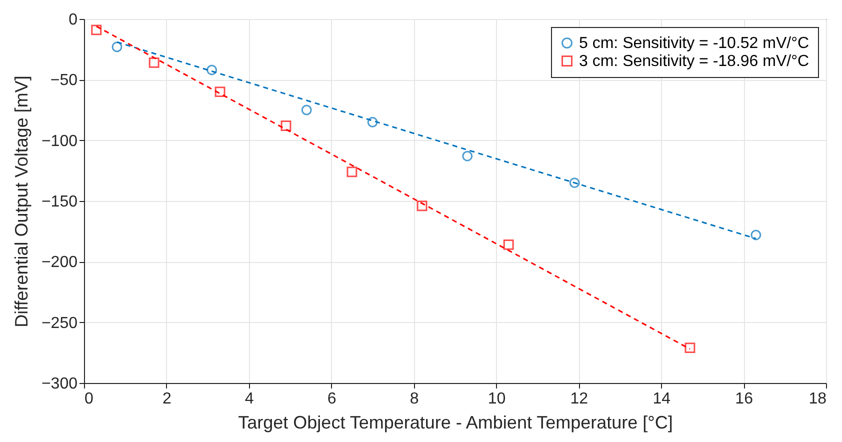  What do you see at coordinates (694, 43) in the screenshot?
I see `legend-label: 5 cm: Sensitivity = -10.52 mV/°C` at bounding box center [694, 43].